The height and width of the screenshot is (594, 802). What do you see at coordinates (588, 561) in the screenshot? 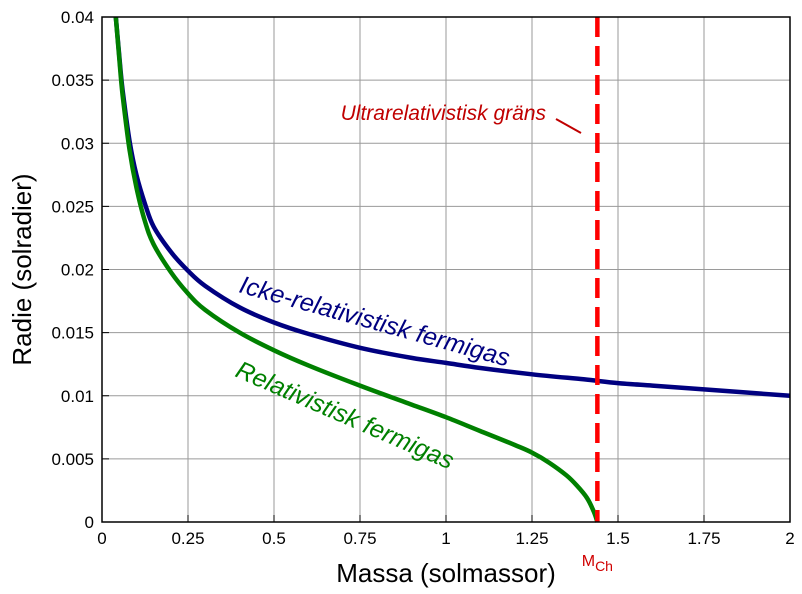
I see `mch-letter: M` at bounding box center [588, 561].